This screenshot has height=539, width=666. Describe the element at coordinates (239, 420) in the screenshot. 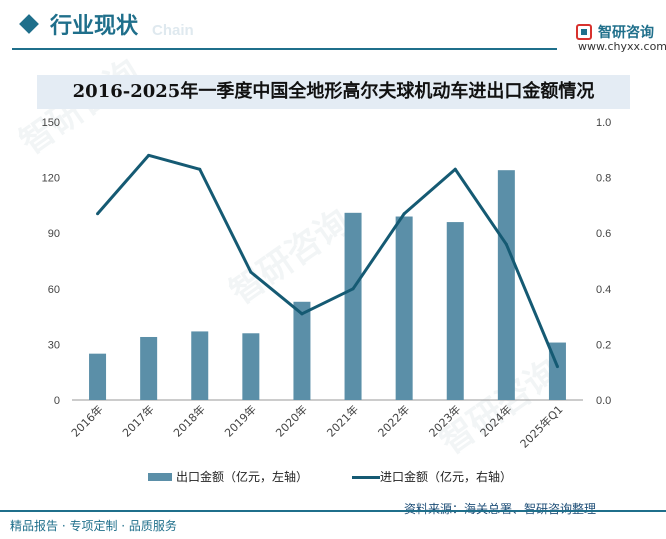

I see `x-tick-label: 2019年` at that location.